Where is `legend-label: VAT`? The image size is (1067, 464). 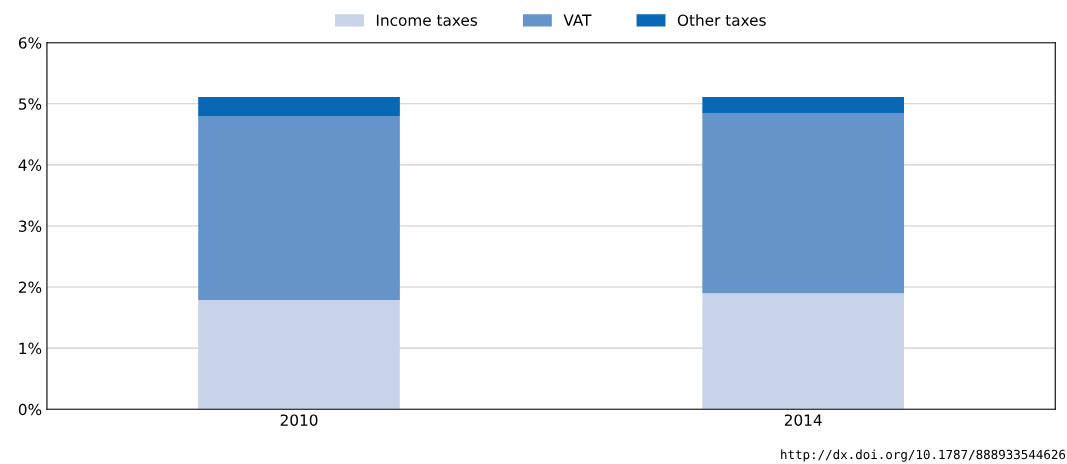 legend-label: VAT is located at coordinates (577, 20).